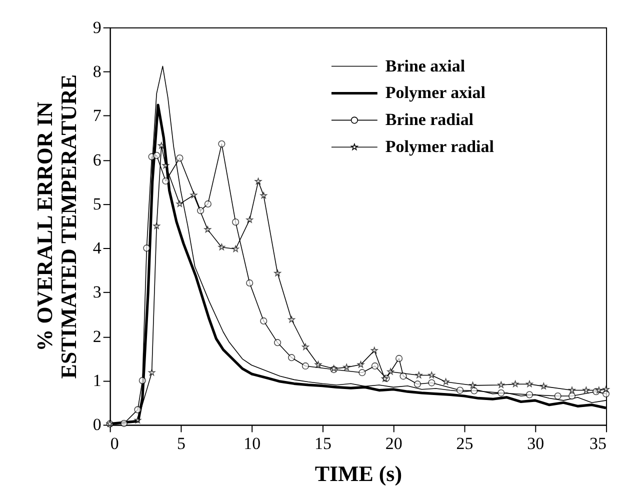  What do you see at coordinates (465, 444) in the screenshot?
I see `x-tick-label: 25` at bounding box center [465, 444].